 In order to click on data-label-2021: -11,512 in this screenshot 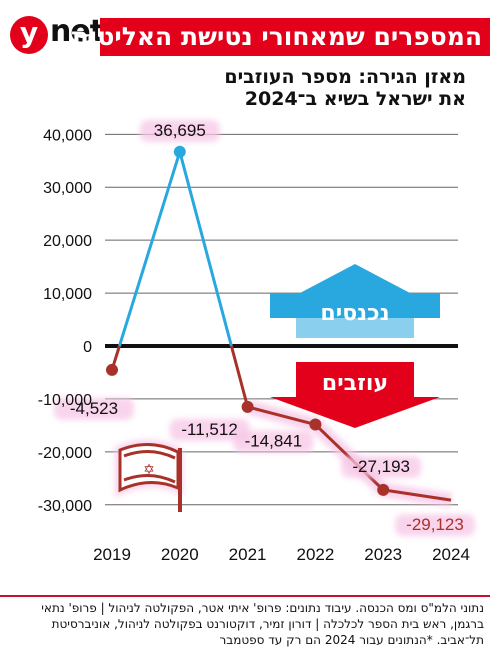, I will do `click(209, 429)`.